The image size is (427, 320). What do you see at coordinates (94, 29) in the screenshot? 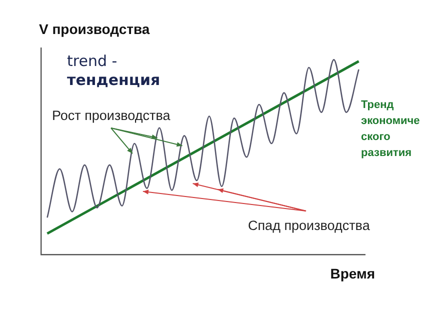
I see `y-axis-title: V производства` at bounding box center [94, 29].